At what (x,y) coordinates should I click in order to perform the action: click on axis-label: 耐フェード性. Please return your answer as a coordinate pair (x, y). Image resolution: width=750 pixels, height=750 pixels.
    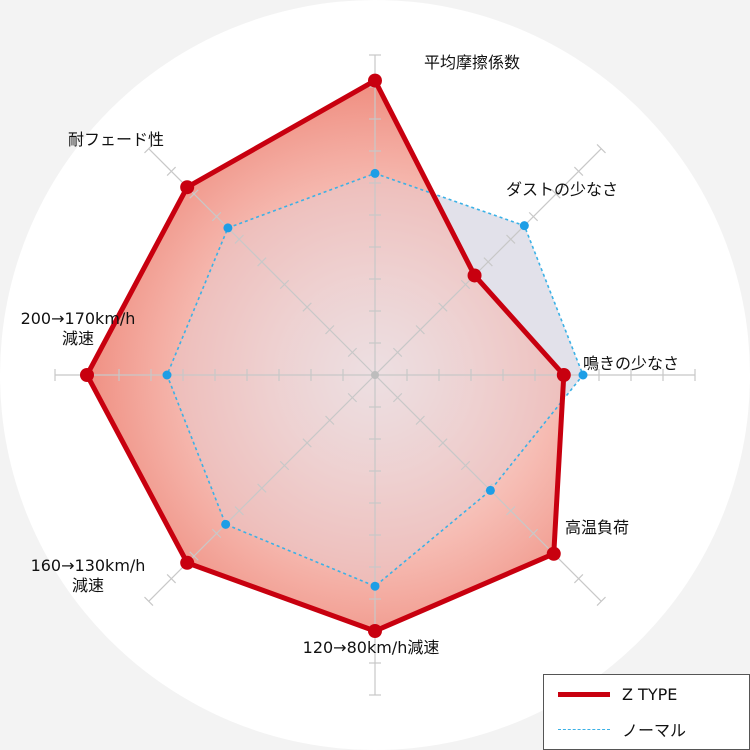
    Looking at the image, I should click on (116, 139).